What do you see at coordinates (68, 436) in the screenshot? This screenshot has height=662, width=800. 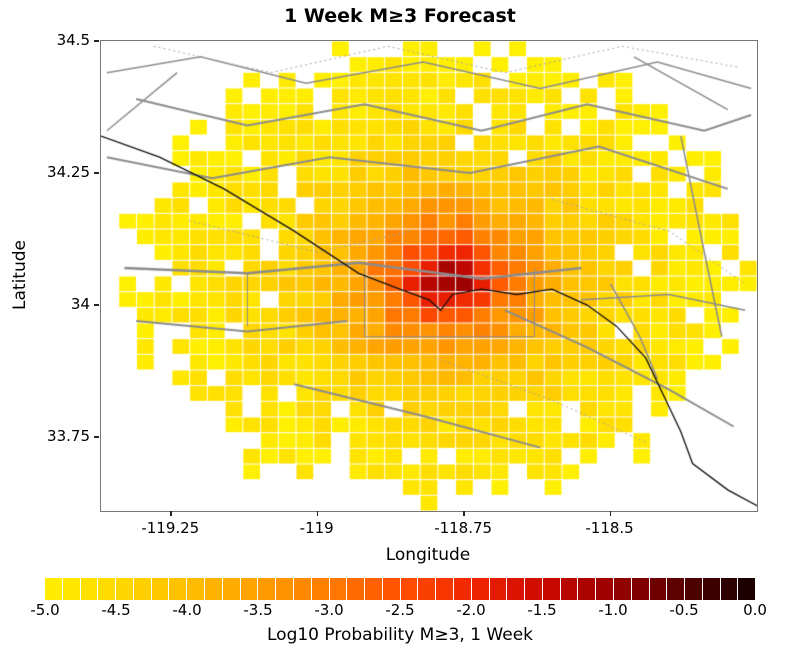 I see `y-tick-label: 33.75` at bounding box center [68, 436].